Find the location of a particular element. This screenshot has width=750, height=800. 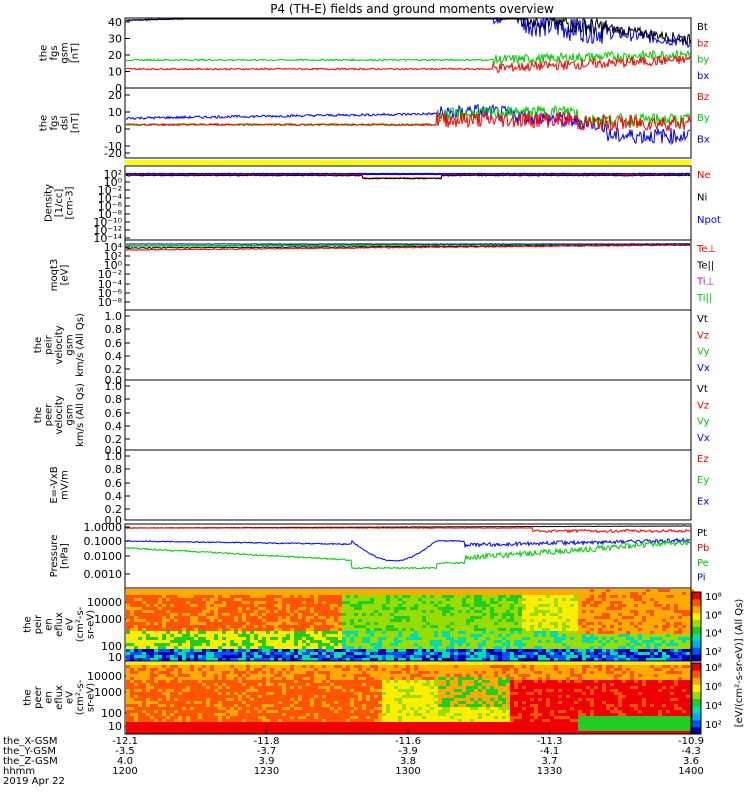

legend-efield-Ex: Ex is located at coordinates (703, 501).